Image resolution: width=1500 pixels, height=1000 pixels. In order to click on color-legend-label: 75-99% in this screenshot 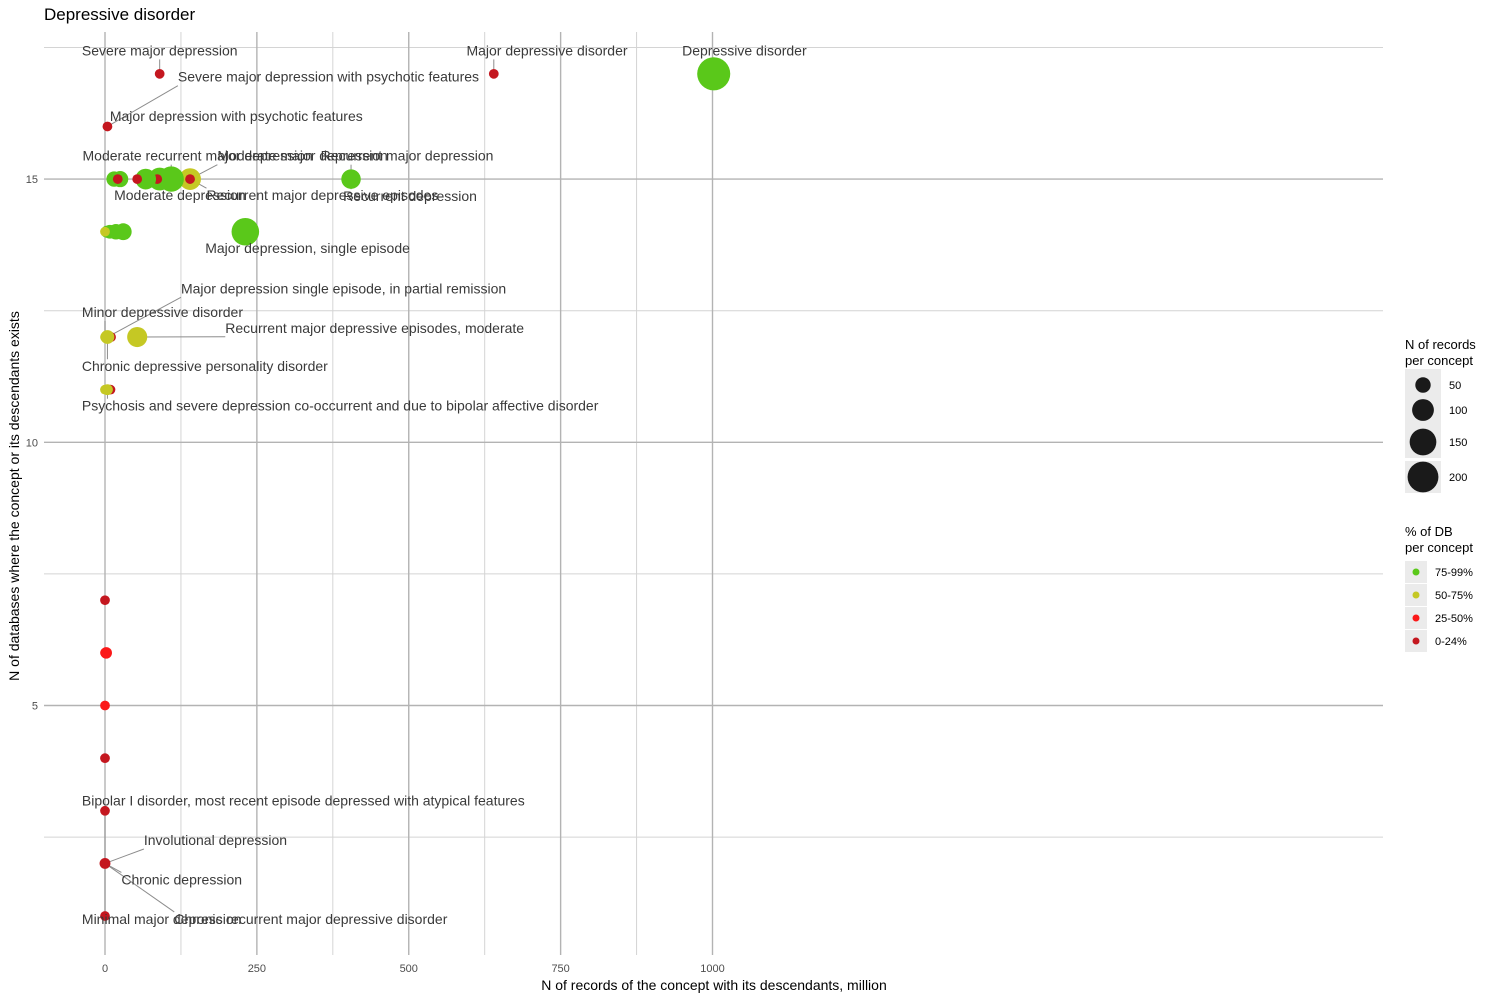, I will do `click(1454, 573)`.